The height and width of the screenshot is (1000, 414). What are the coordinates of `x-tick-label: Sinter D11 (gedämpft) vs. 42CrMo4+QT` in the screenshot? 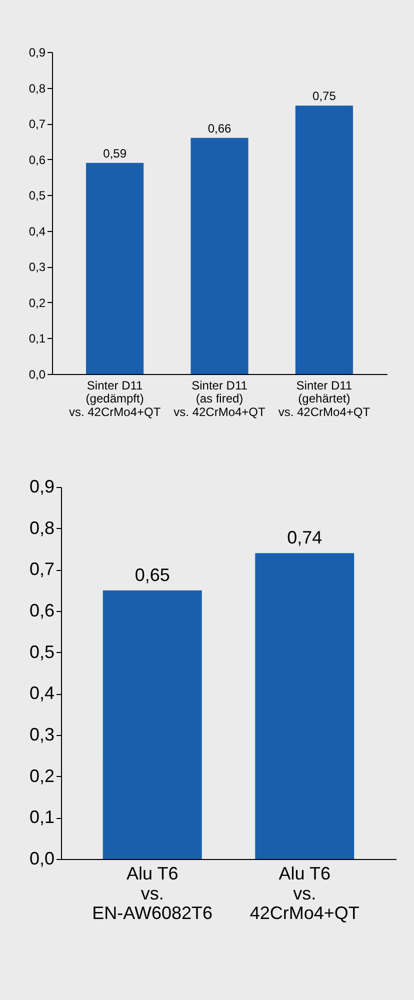 It's located at (115, 398).